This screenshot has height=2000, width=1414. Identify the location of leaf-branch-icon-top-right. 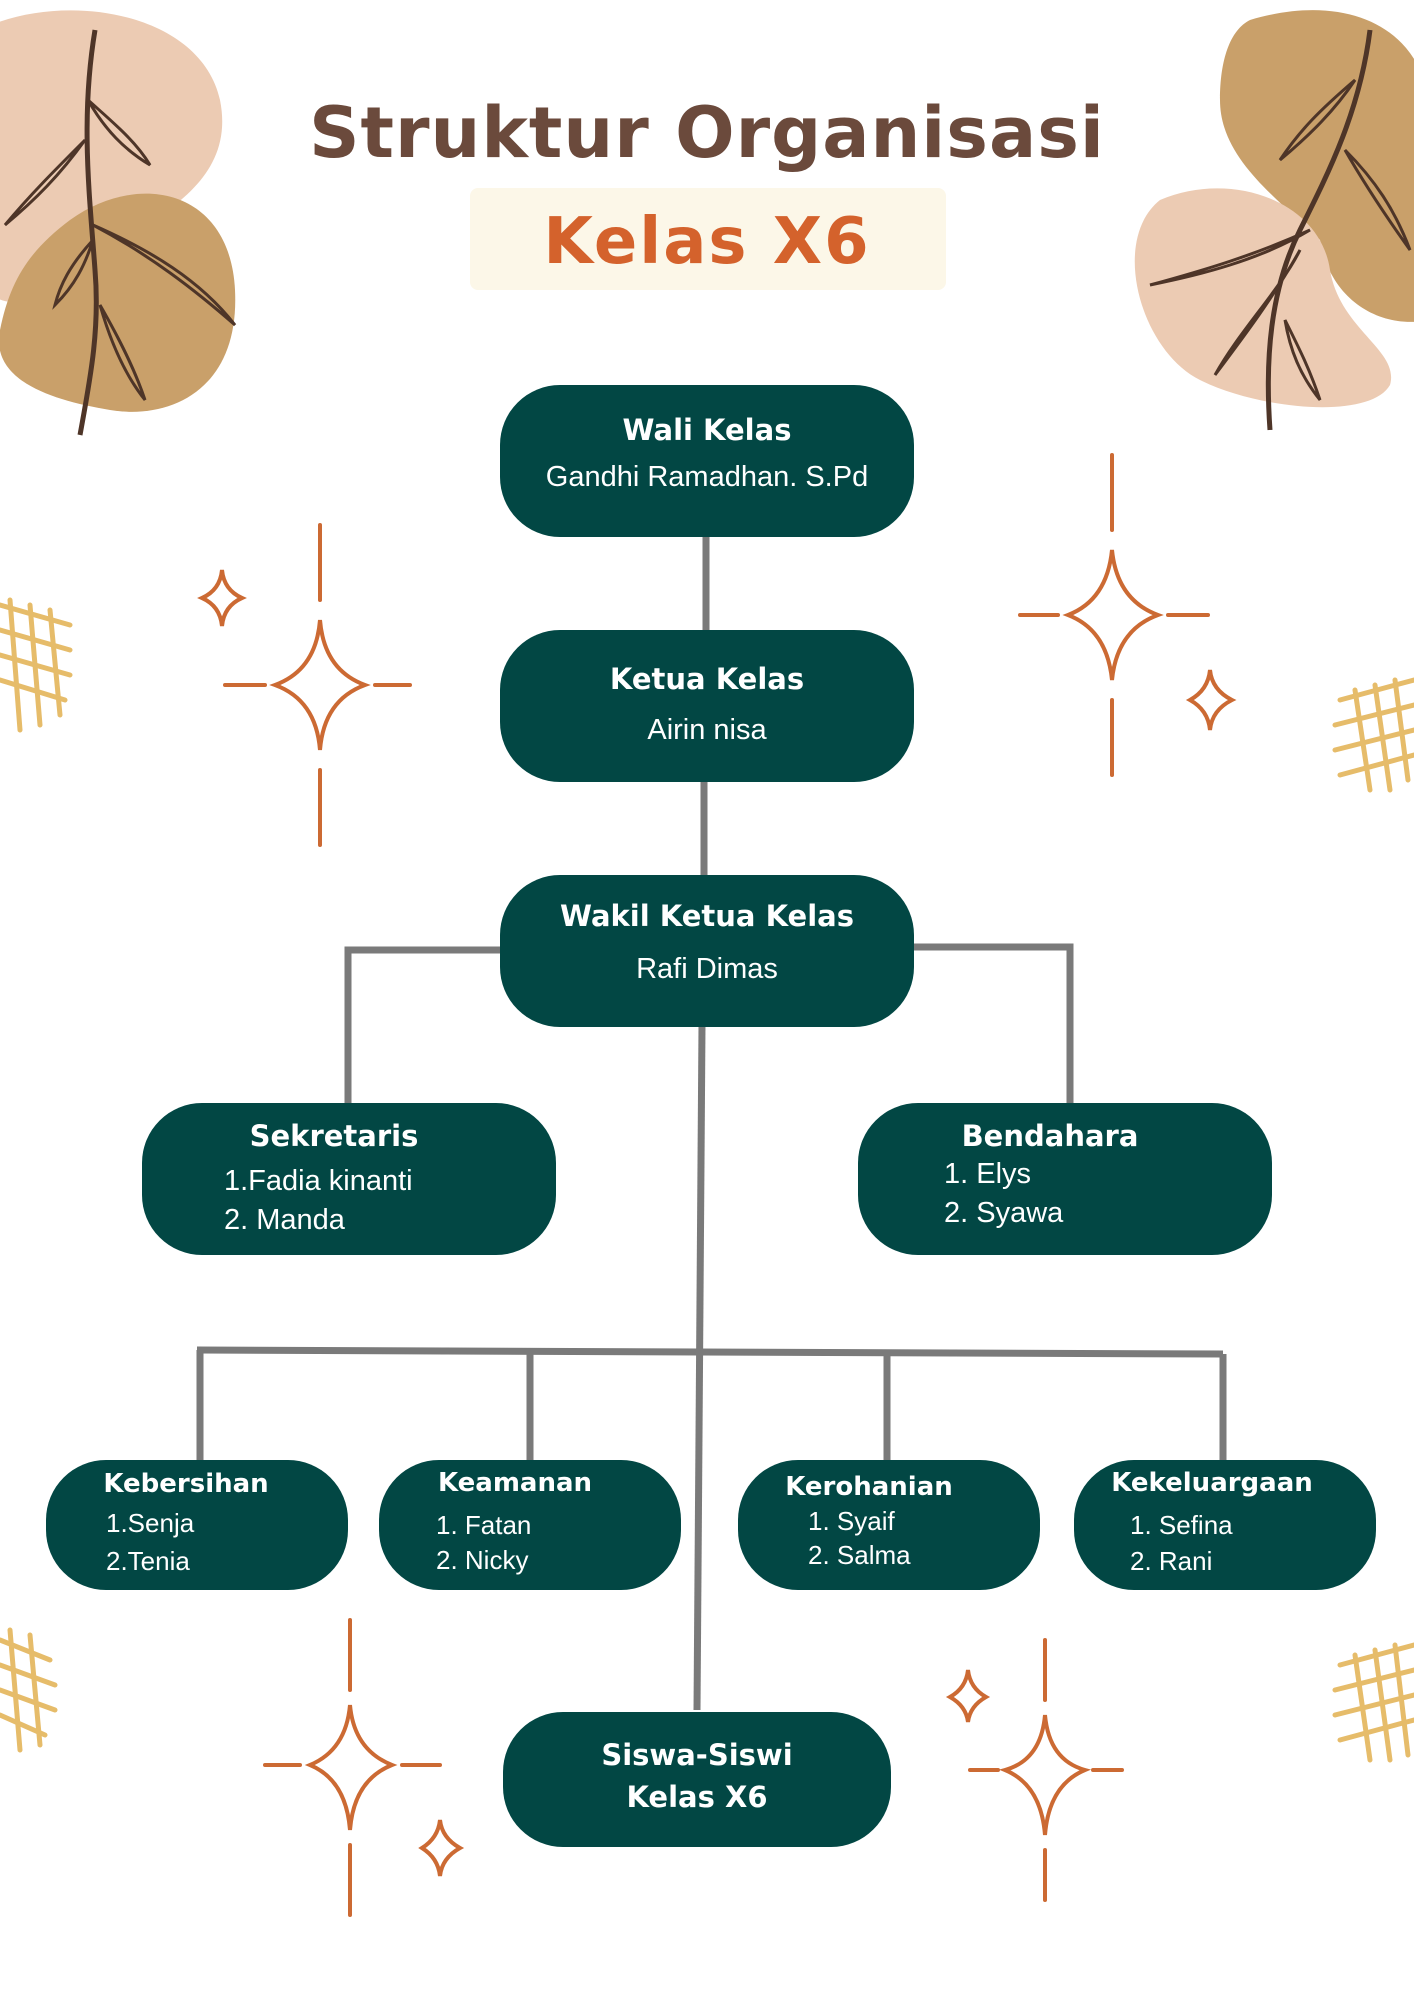
(1274, 220).